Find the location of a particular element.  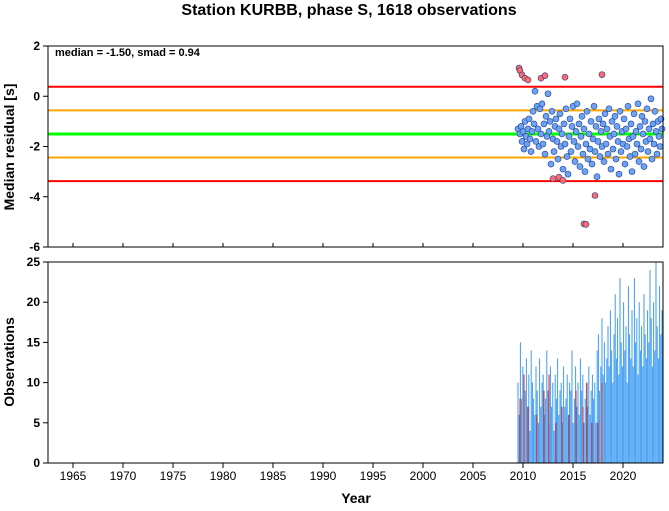

residual-y-axis-label: Median residual [s] is located at coordinates (9, 147).